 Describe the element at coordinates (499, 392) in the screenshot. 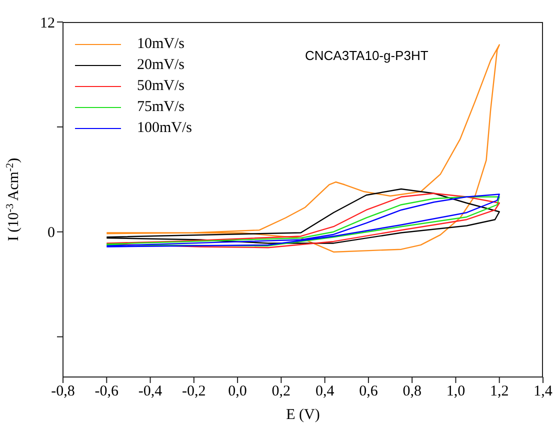

I see `x-tick-label: 1,2` at that location.